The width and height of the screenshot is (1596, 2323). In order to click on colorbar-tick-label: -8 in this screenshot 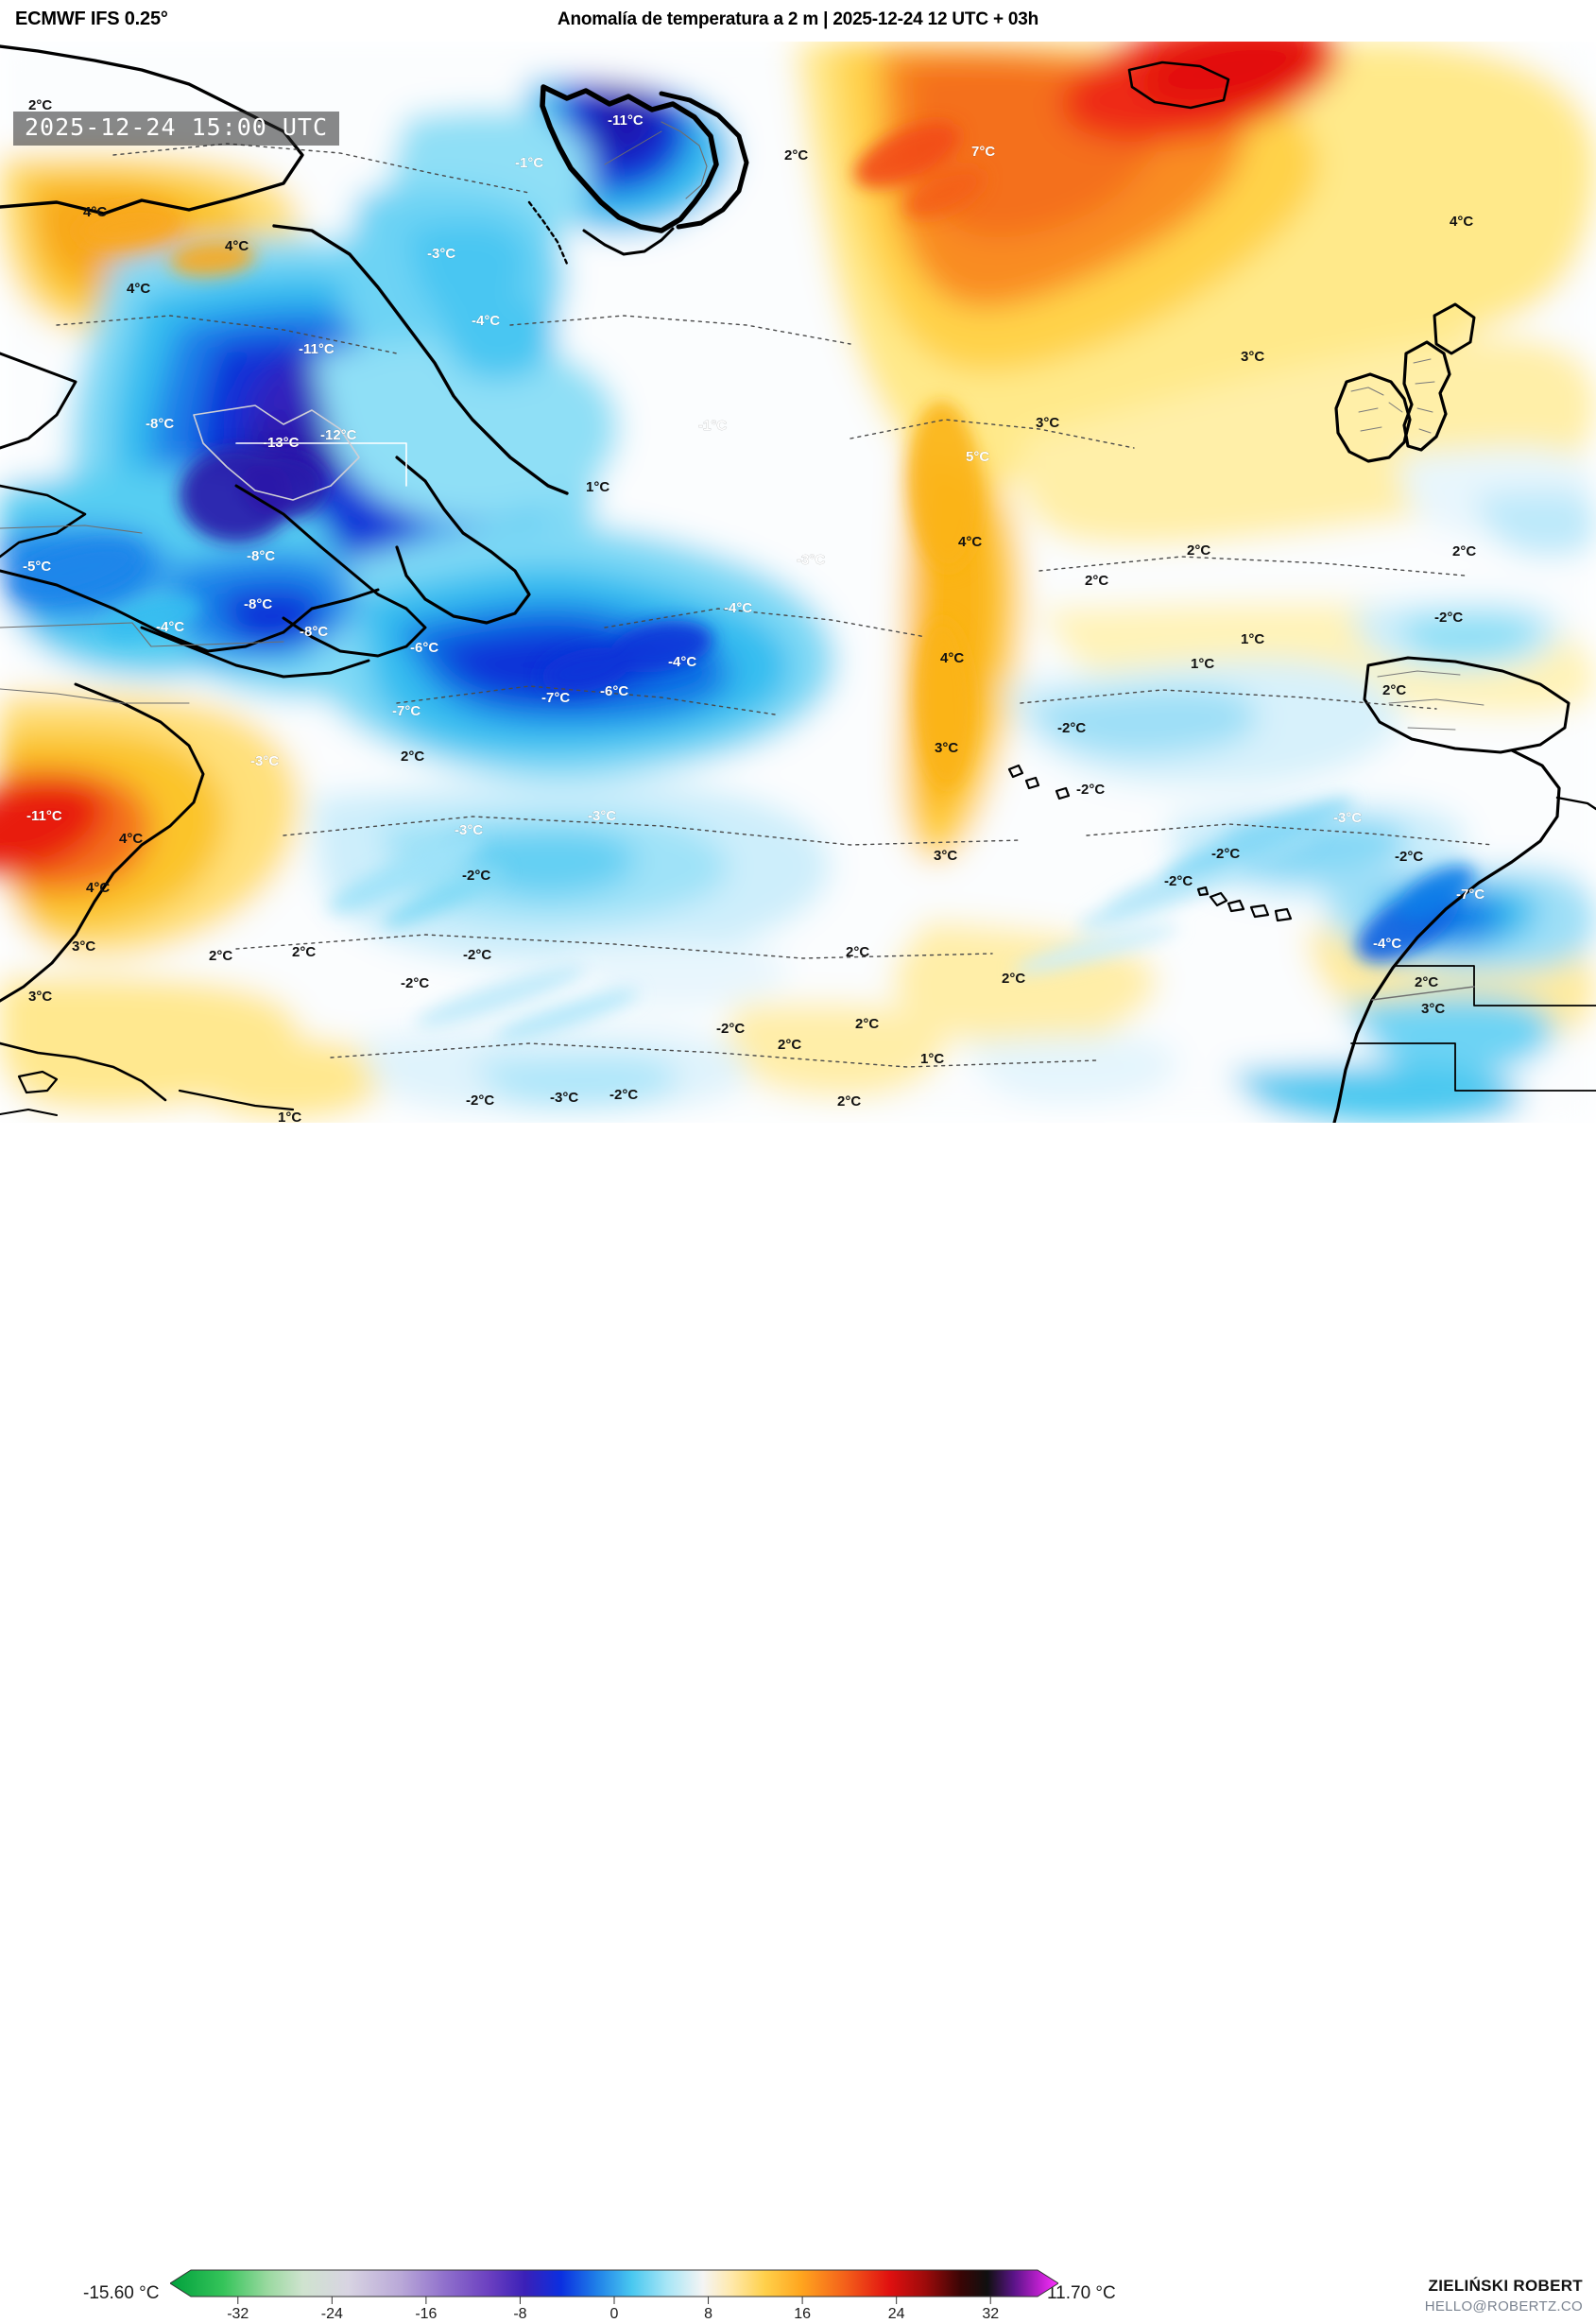, I will do `click(519, 2314)`.